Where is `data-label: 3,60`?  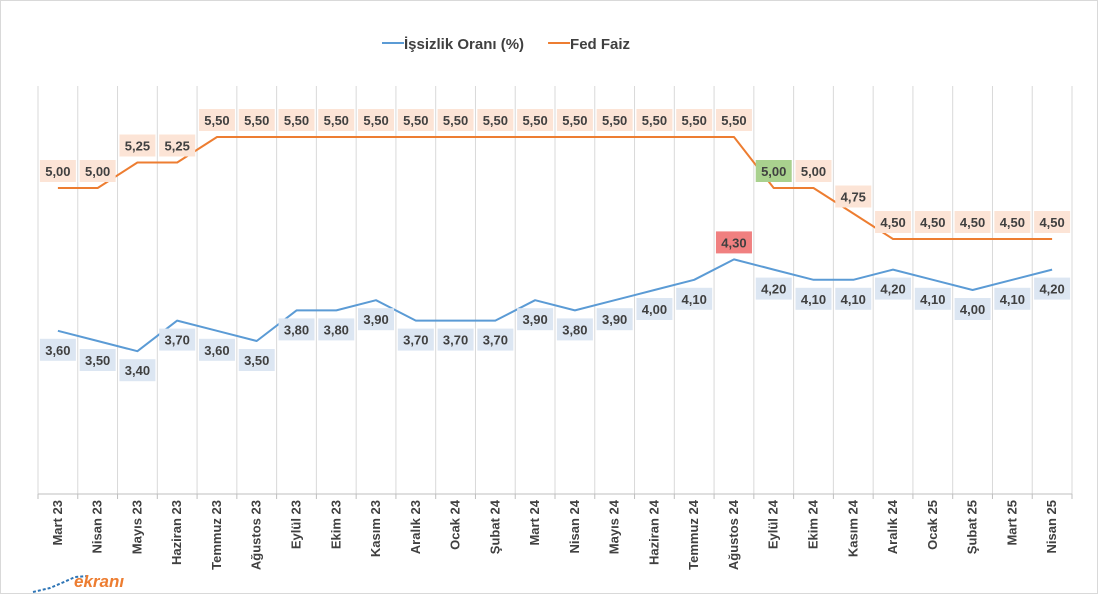 data-label: 3,60 is located at coordinates (57, 350).